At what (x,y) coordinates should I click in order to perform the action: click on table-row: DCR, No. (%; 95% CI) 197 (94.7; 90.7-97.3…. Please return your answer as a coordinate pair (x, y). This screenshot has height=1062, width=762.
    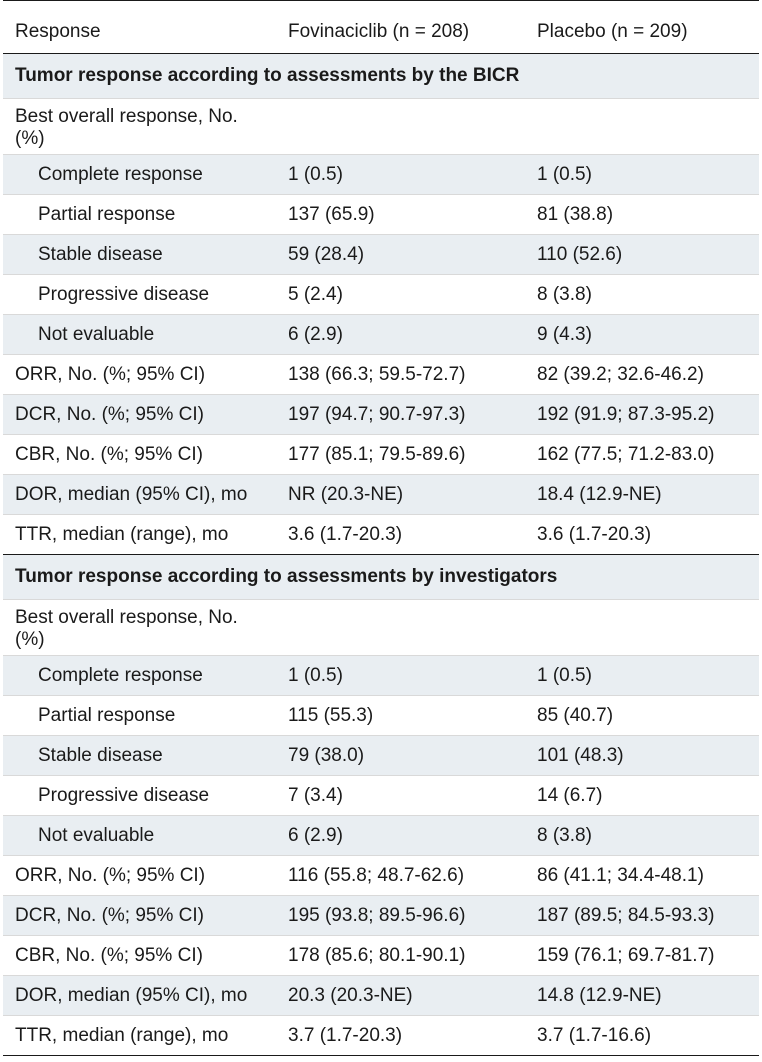
    Looking at the image, I should click on (381, 414).